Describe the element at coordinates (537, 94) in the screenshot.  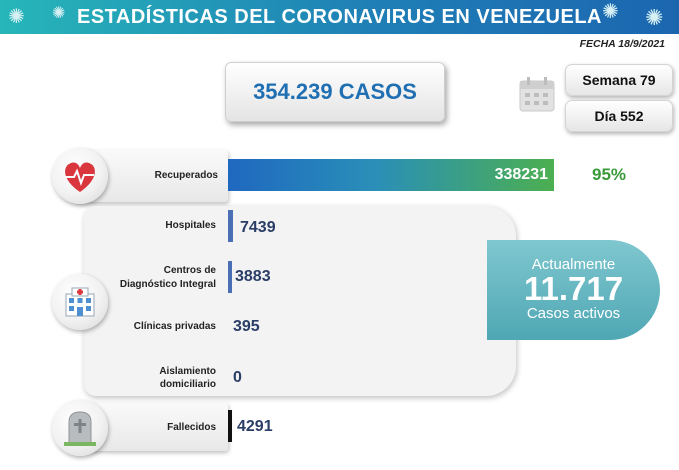
I see `calendar-icon` at that location.